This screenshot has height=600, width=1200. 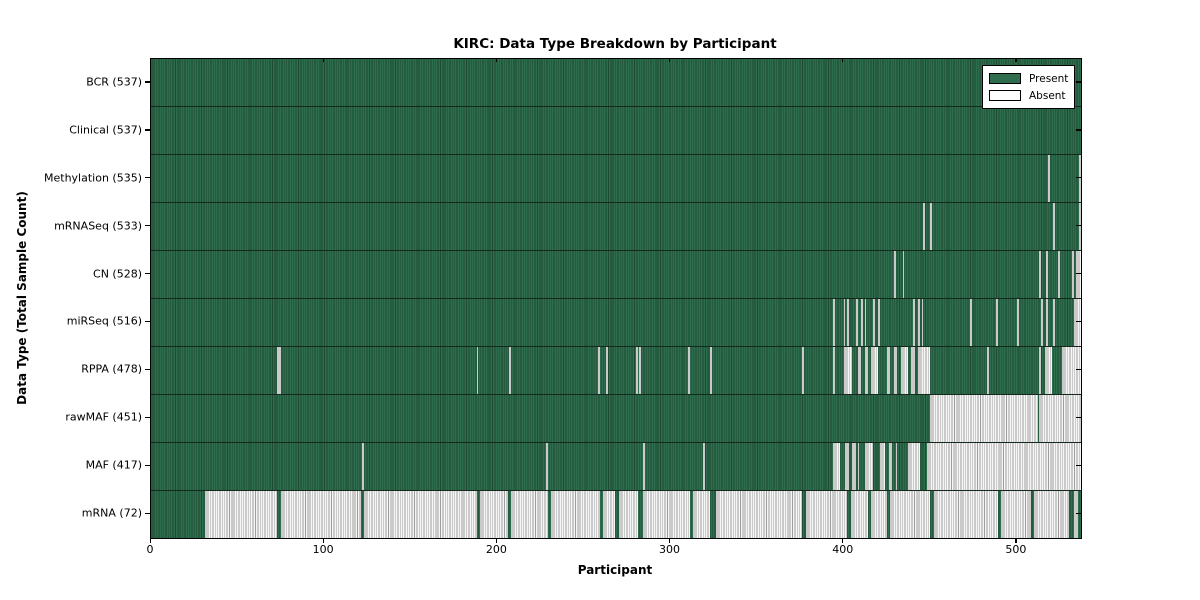 What do you see at coordinates (98, 226) in the screenshot?
I see `y-tick-label: mRNASeq (533)` at bounding box center [98, 226].